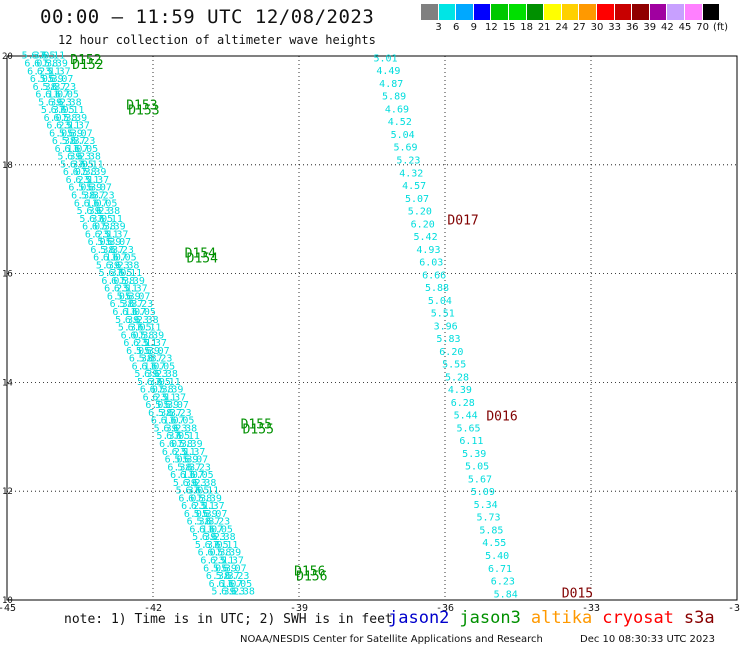 The height and width of the screenshot is (650, 740). Describe the element at coordinates (454, 365) in the screenshot. I see `swh-value-label: 5.55` at that location.